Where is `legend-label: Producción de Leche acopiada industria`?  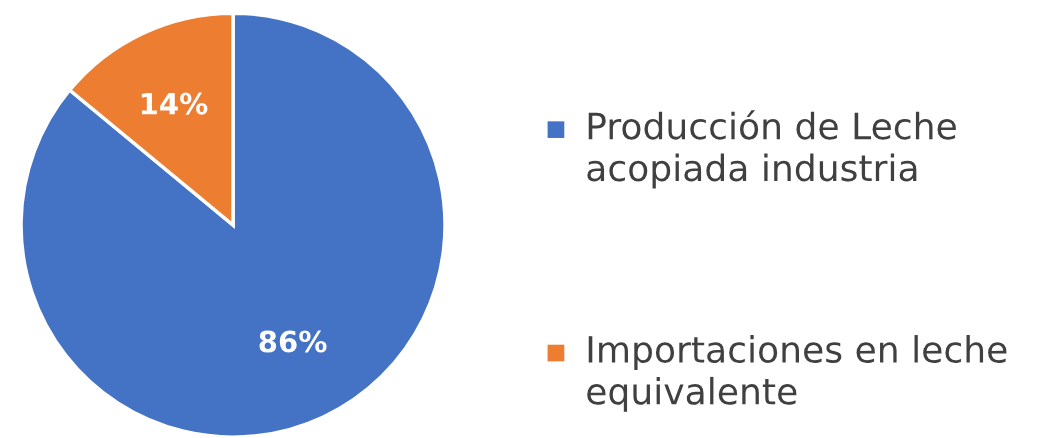 legend-label: Producción de Leche acopiada industria is located at coordinates (771, 149).